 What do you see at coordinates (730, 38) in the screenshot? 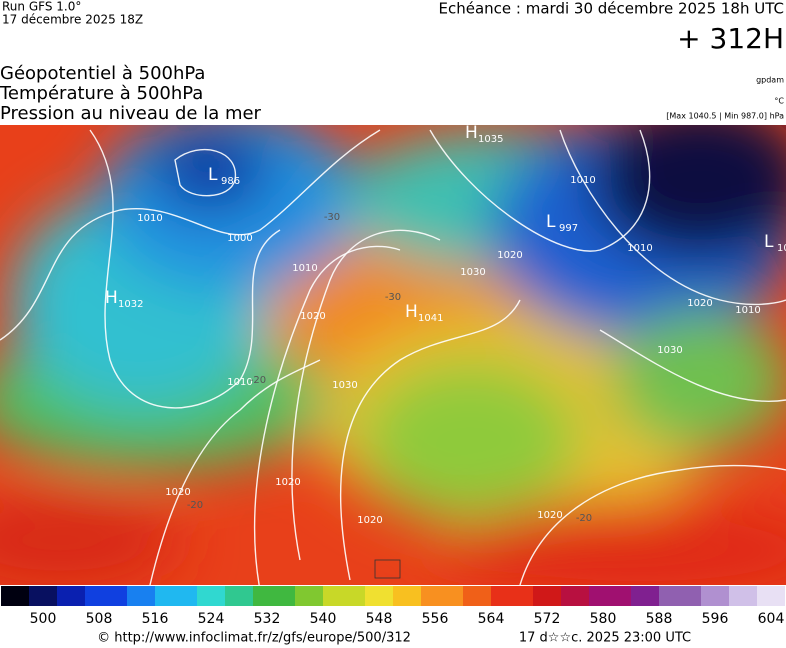
I see `lead-time: + 312H` at bounding box center [730, 38].